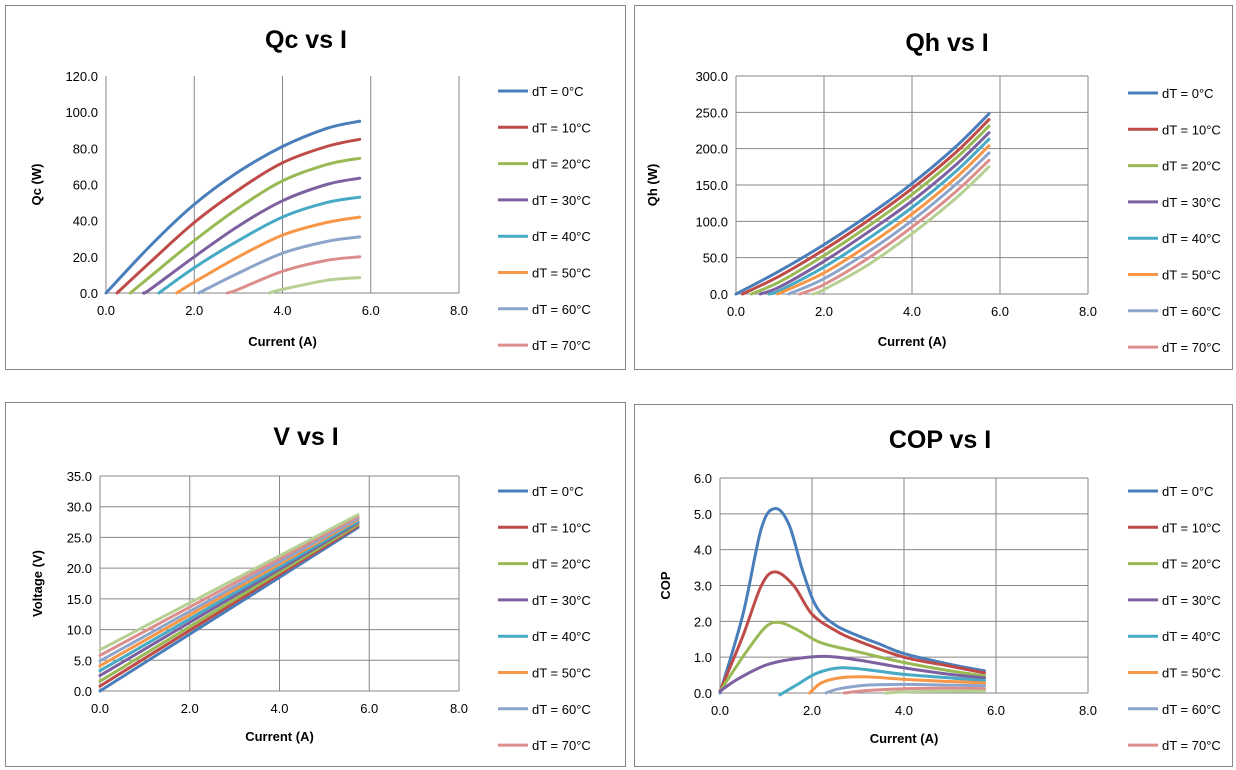 Image resolution: width=1236 pixels, height=770 pixels. Describe the element at coordinates (703, 657) in the screenshot. I see `y-tick-label: 1.0` at that location.